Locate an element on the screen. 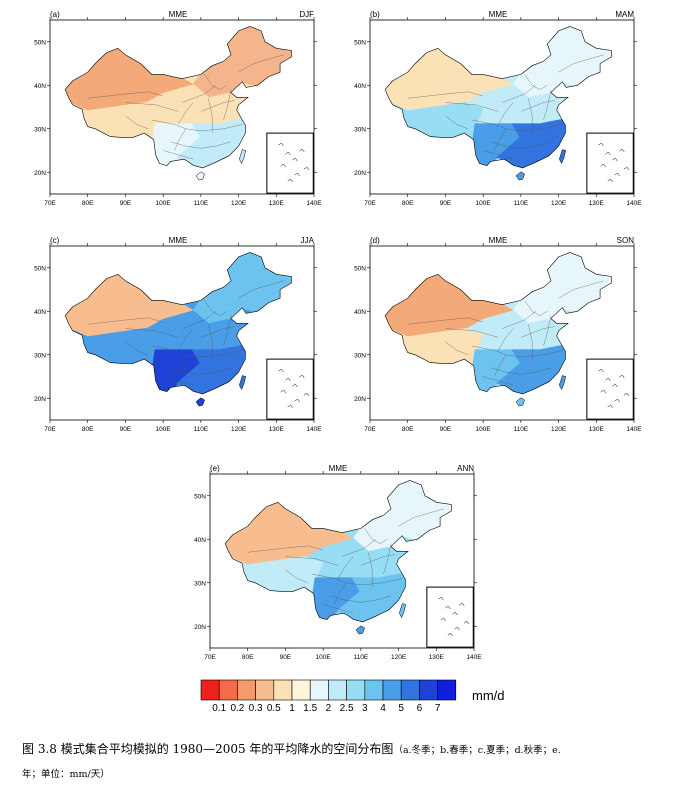 The width and height of the screenshot is (681, 786). colorbar-label: 4 is located at coordinates (383, 708).